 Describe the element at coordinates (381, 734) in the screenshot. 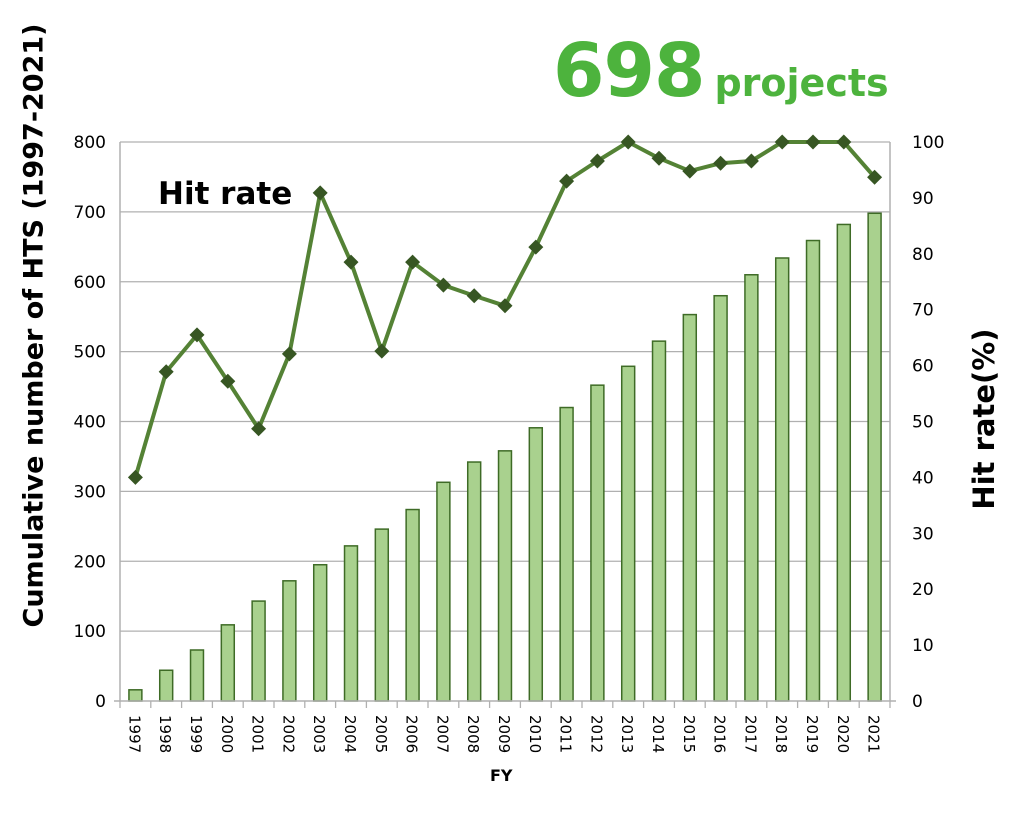

I see `x-tick-label: 2005` at that location.